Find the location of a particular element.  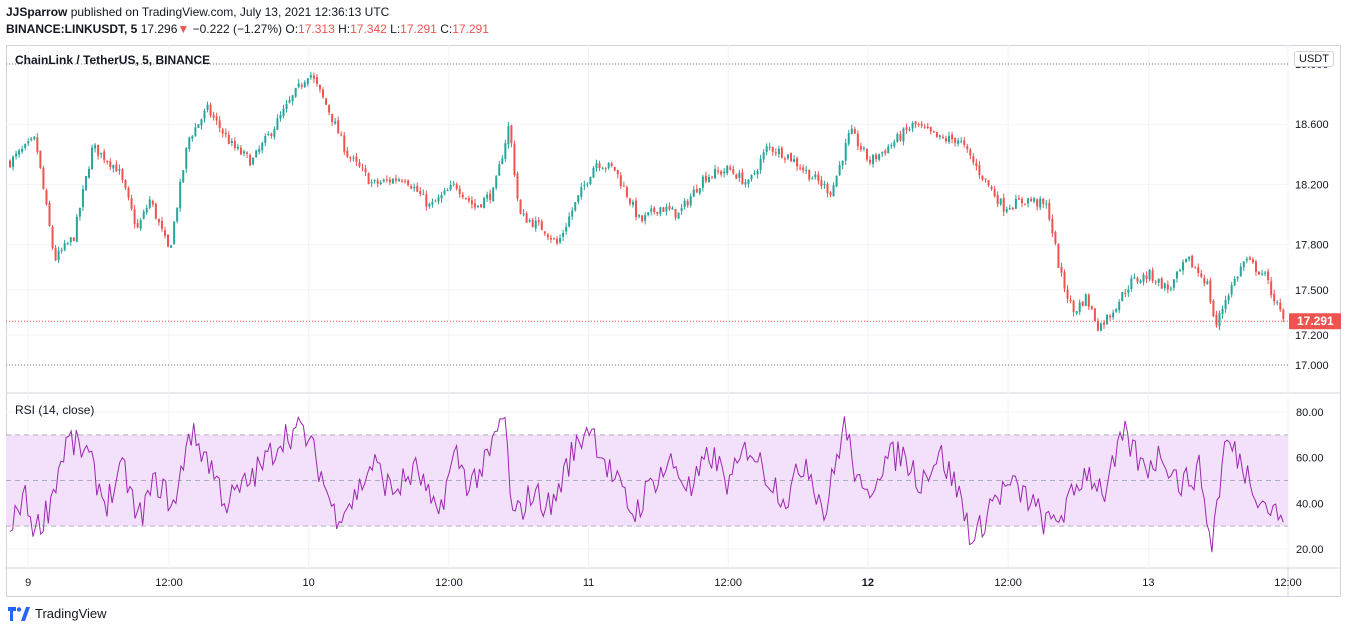

rsi-tick-label: 40.00 is located at coordinates (1310, 504).